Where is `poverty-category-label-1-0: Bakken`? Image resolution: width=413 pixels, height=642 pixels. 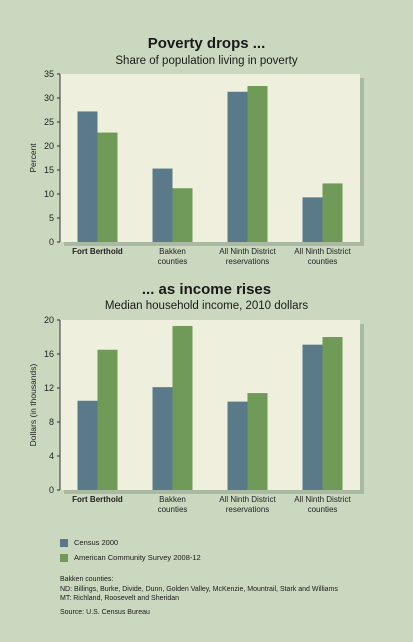
poverty-category-label-1-0: Bakken is located at coordinates (172, 251).